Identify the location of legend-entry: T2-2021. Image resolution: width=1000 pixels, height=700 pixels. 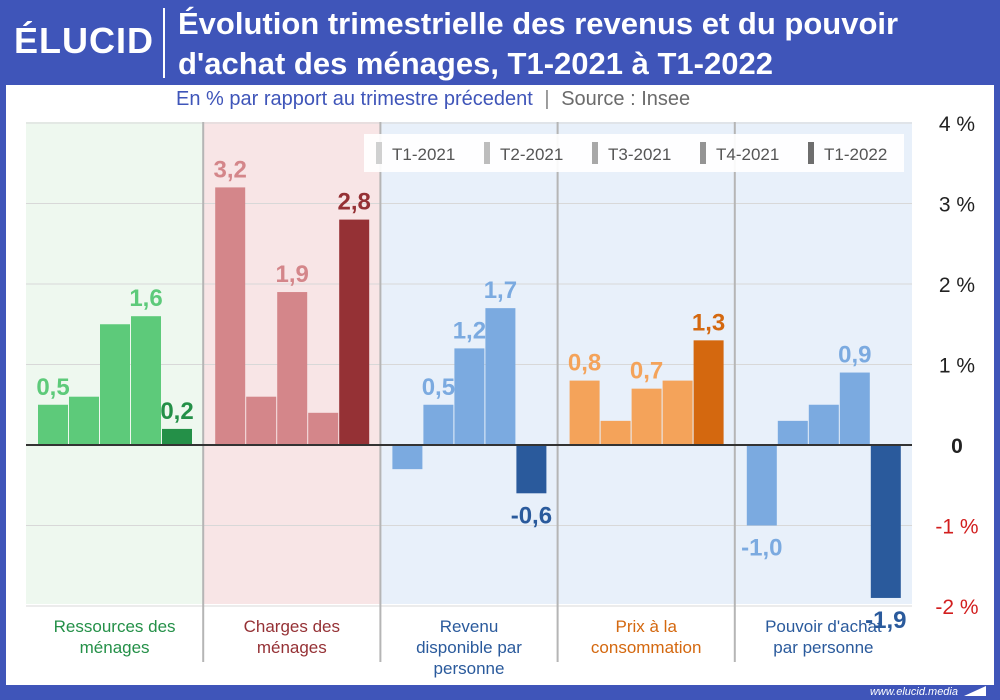
(531, 154).